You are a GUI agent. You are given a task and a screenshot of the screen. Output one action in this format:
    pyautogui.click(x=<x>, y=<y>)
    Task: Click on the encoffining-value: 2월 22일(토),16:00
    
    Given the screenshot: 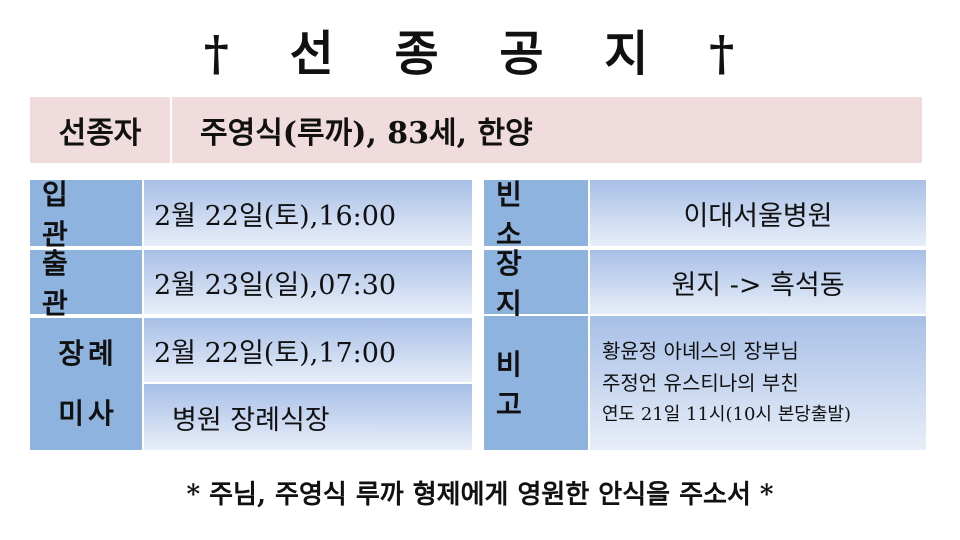 What is the action you would take?
    pyautogui.click(x=308, y=213)
    